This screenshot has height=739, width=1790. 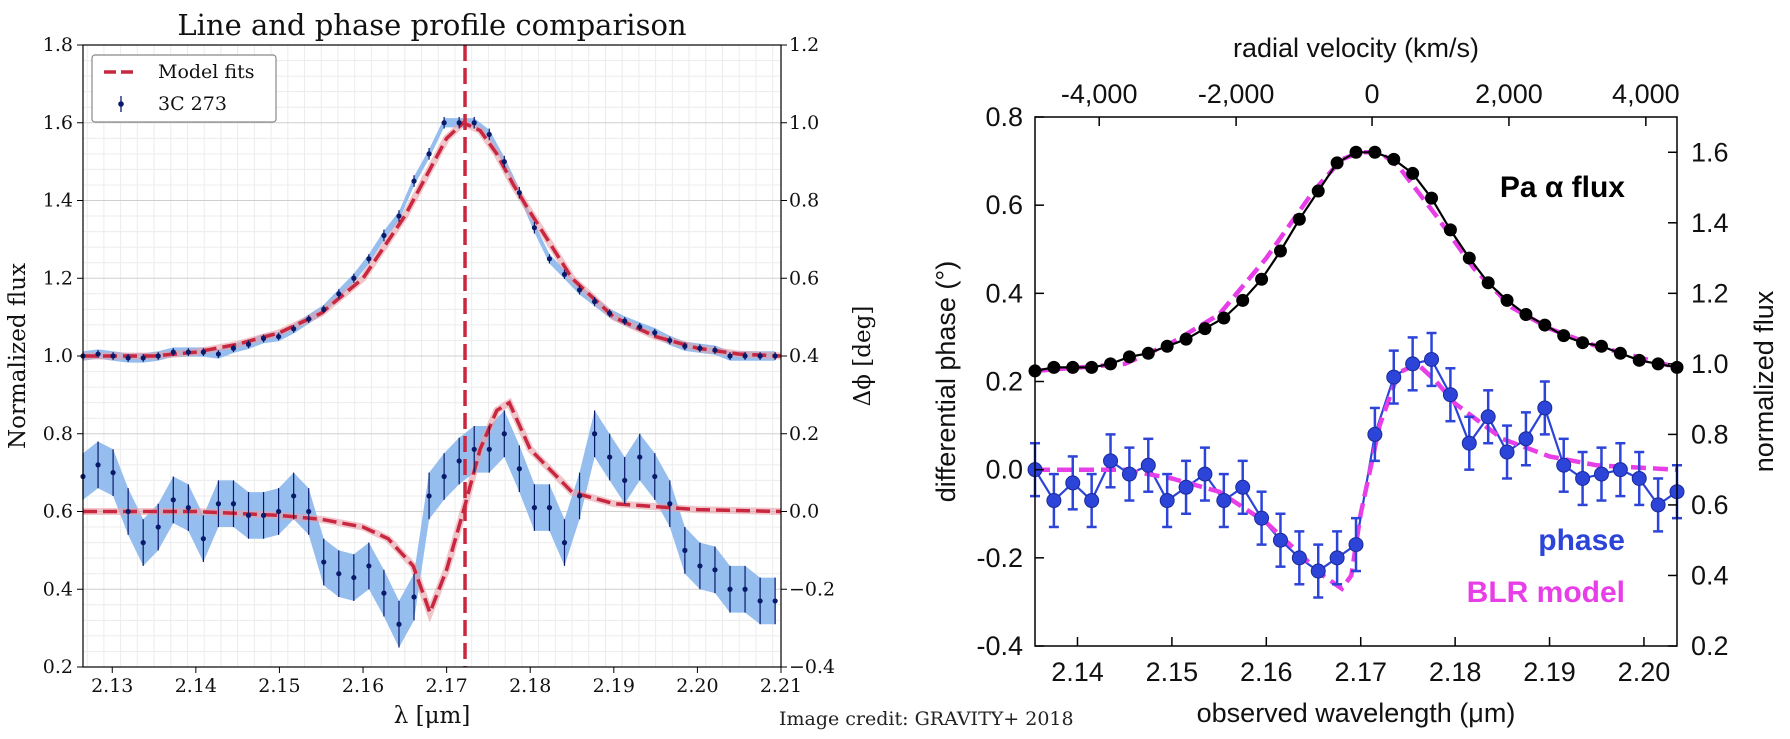 What do you see at coordinates (446, 686) in the screenshot?
I see `left-x-tick-label: 2.17` at bounding box center [446, 686].